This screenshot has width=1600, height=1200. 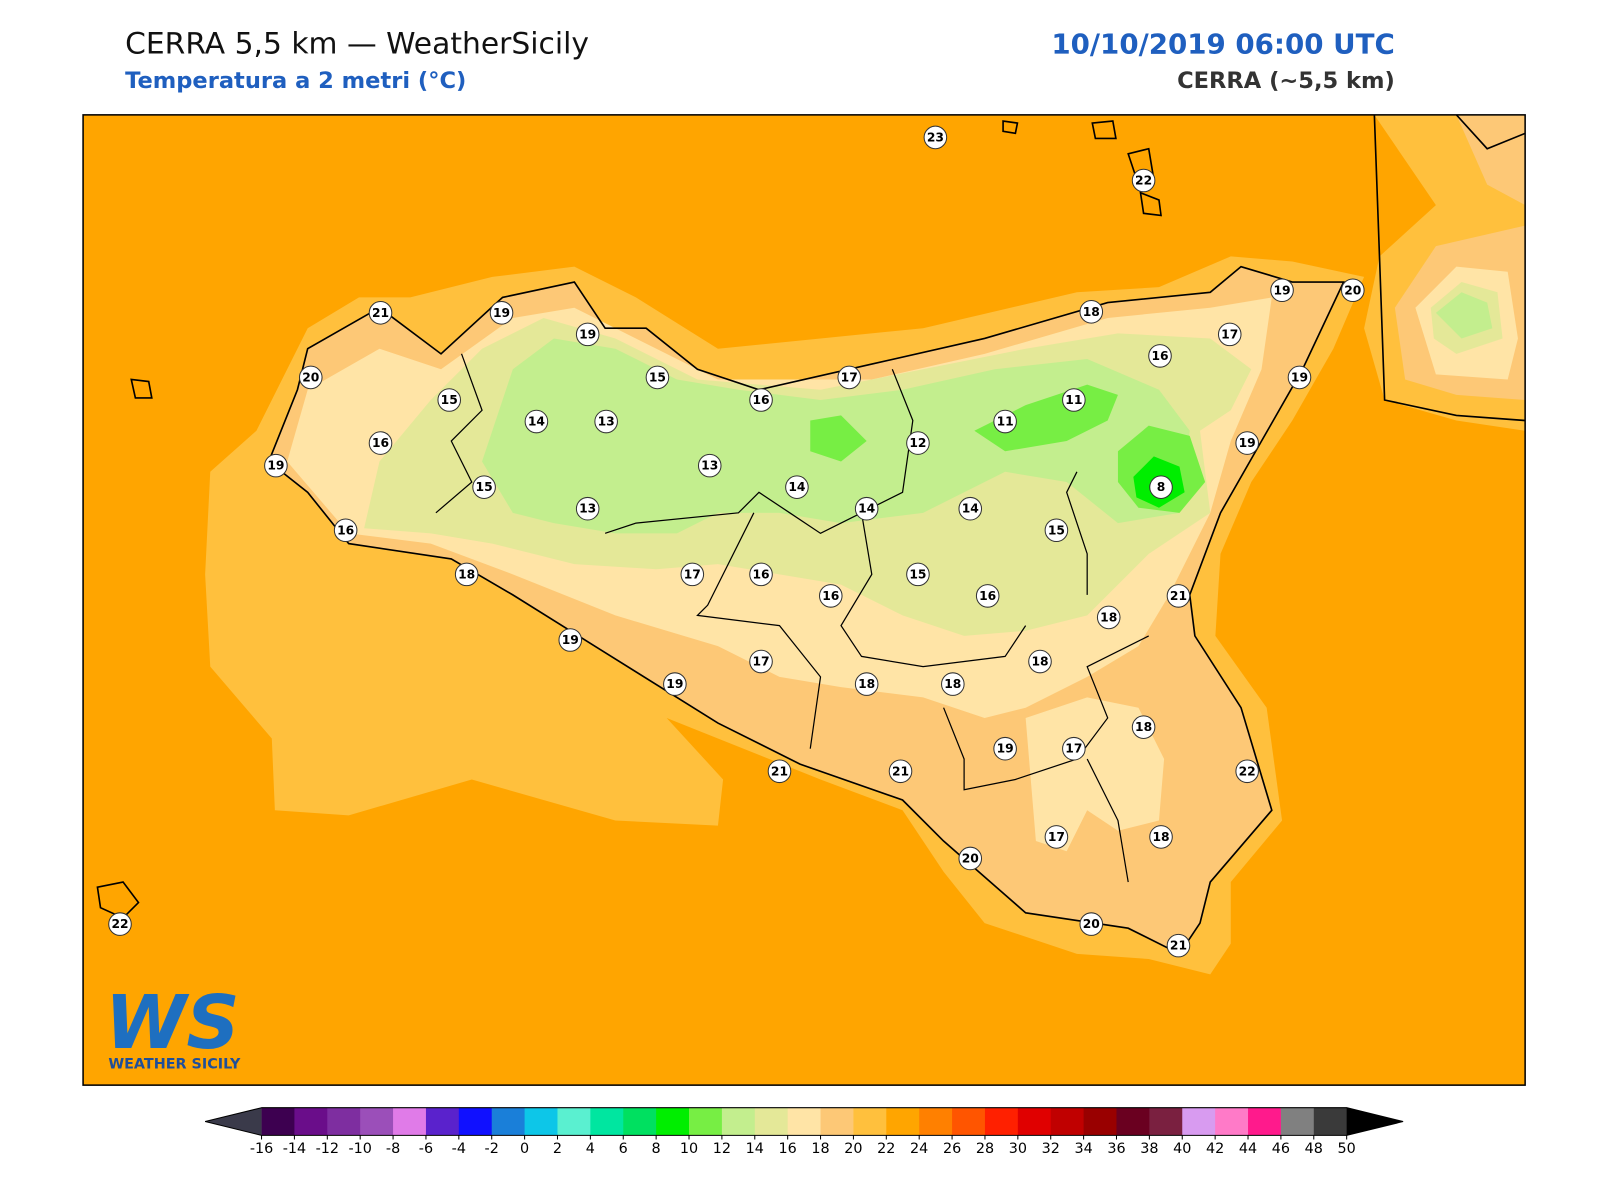 What do you see at coordinates (357, 43) in the screenshot?
I see `title: CERRA 5,5 km — WeatherSicily` at bounding box center [357, 43].